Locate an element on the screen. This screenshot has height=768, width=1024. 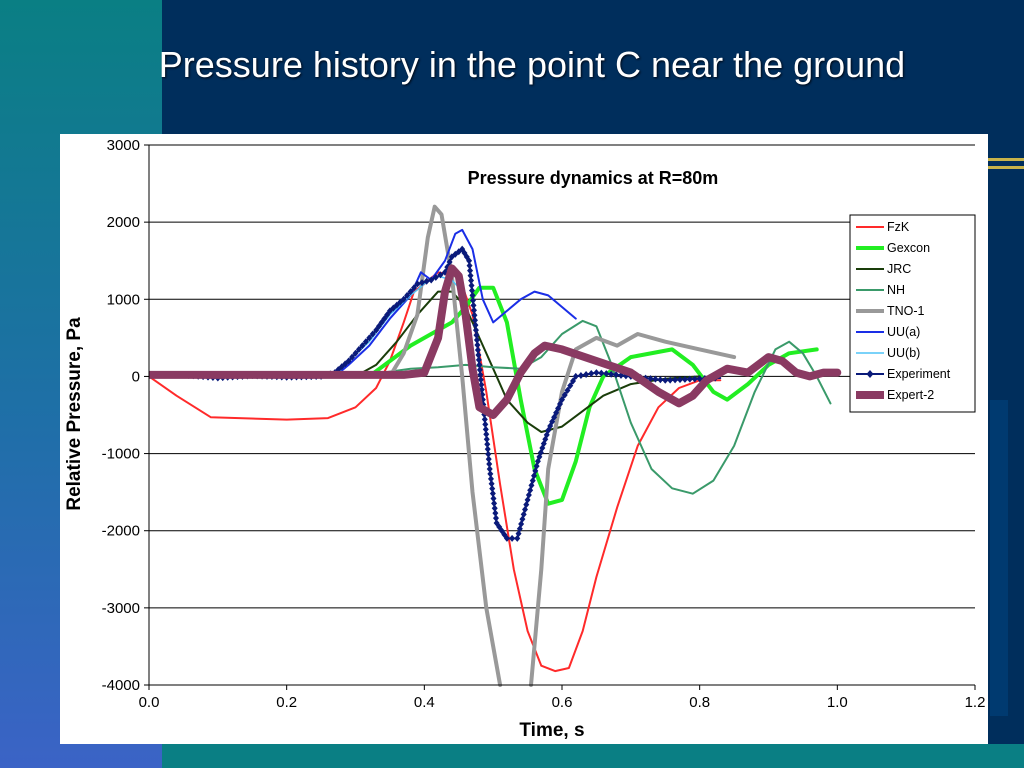
legend-label: NH is located at coordinates (896, 290).